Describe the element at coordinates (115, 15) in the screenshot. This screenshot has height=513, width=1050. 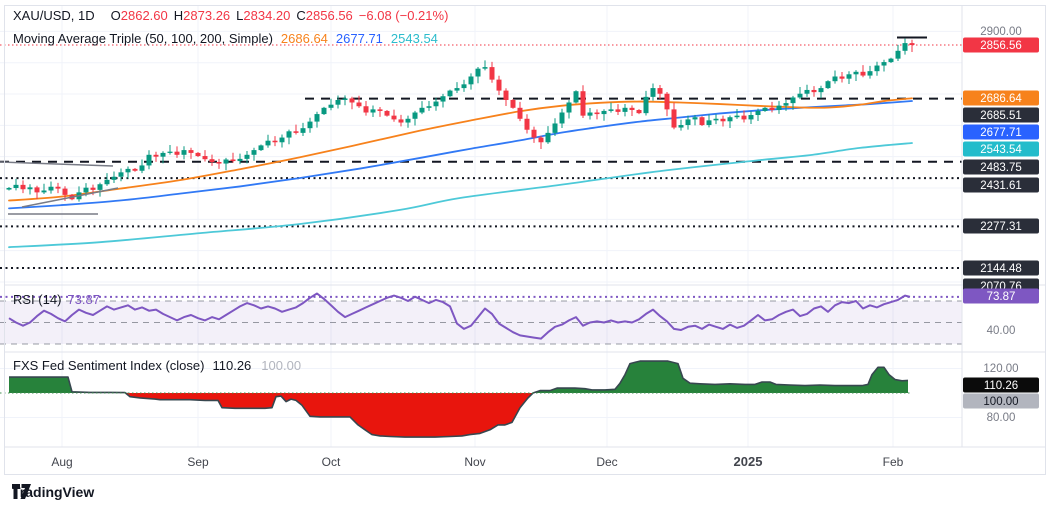
I see `open-label: O` at that location.